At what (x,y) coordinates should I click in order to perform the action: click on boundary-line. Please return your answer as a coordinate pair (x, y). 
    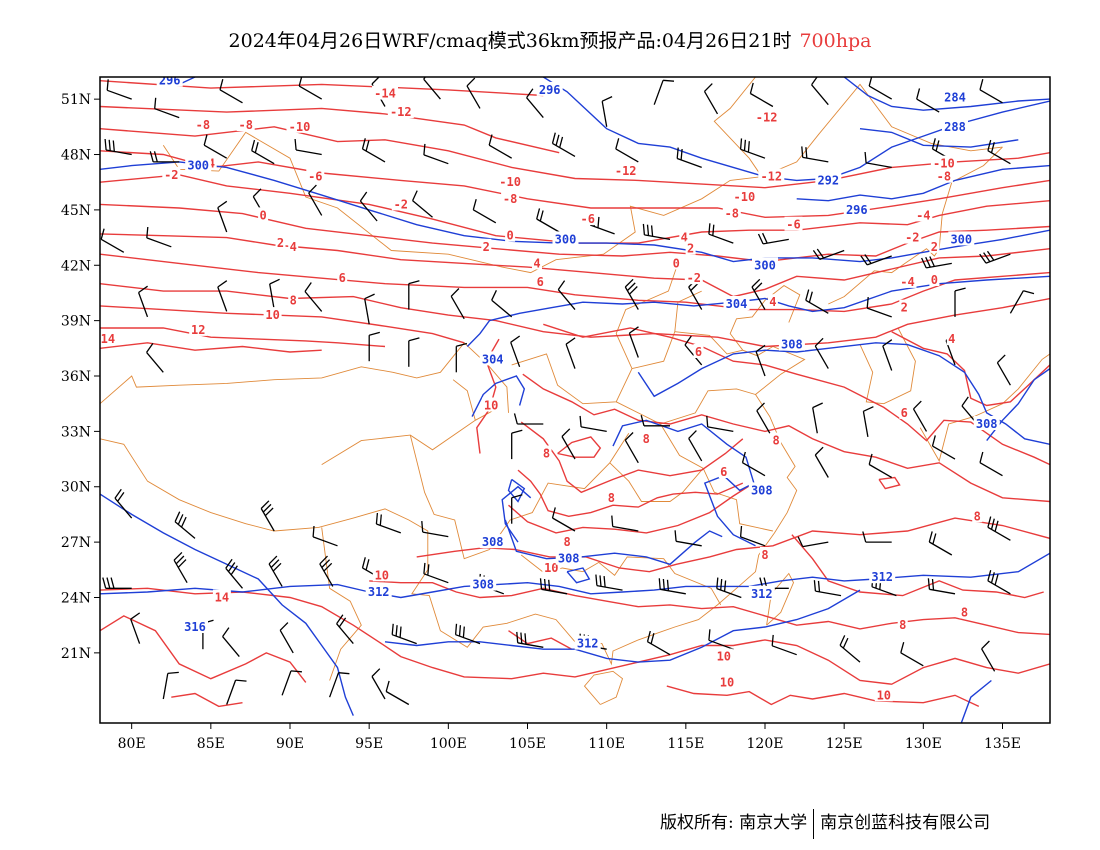
    Looking at the image, I should click on (338, 543).